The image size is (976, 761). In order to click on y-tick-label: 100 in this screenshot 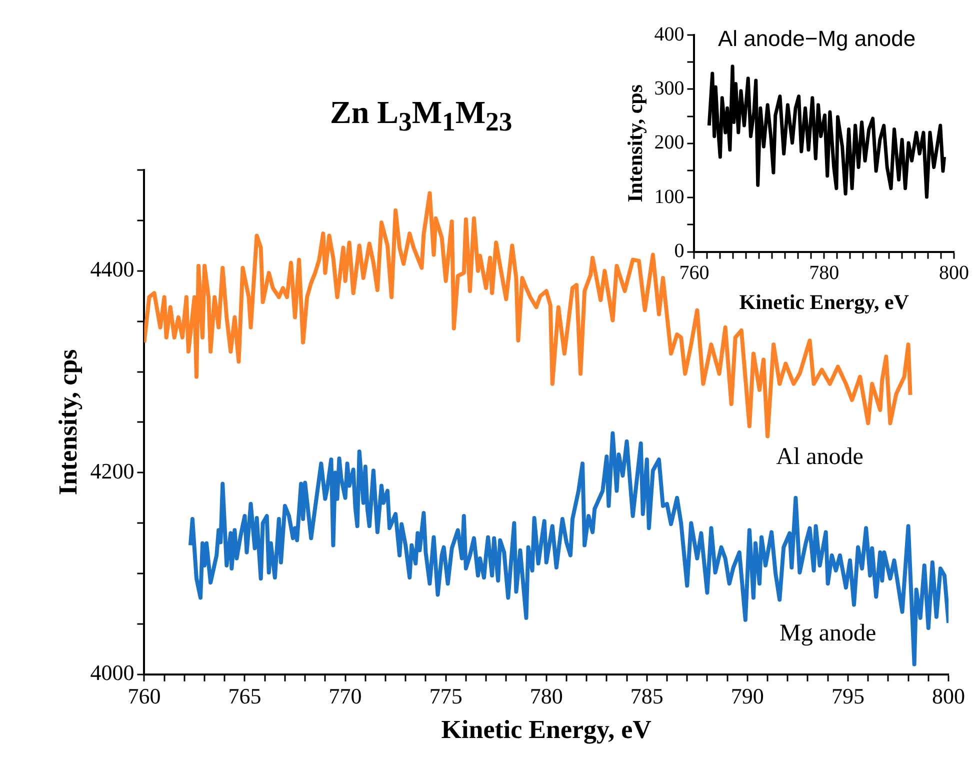, I will do `click(669, 197)`.